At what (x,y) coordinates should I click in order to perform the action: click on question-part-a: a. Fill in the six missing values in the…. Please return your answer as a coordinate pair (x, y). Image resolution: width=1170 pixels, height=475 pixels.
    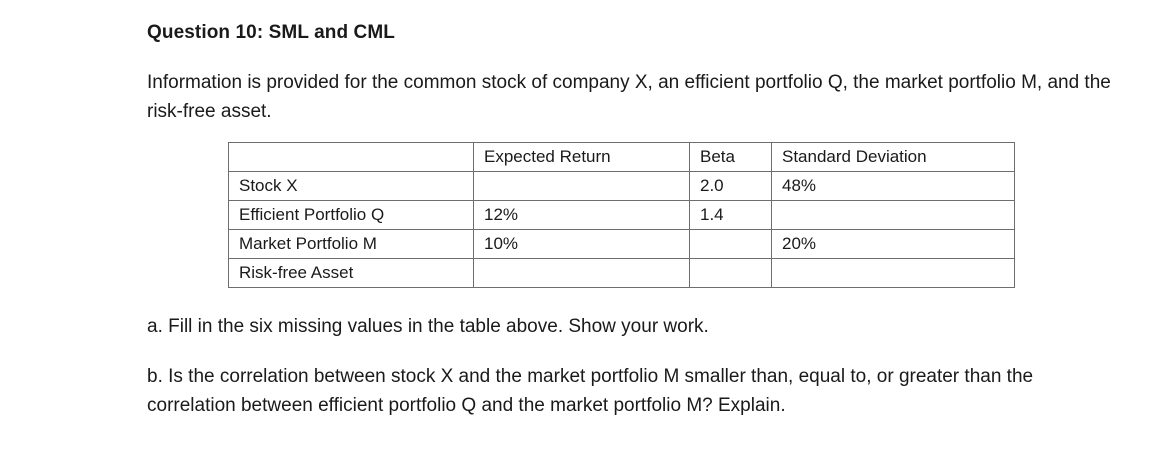
    Looking at the image, I should click on (428, 326).